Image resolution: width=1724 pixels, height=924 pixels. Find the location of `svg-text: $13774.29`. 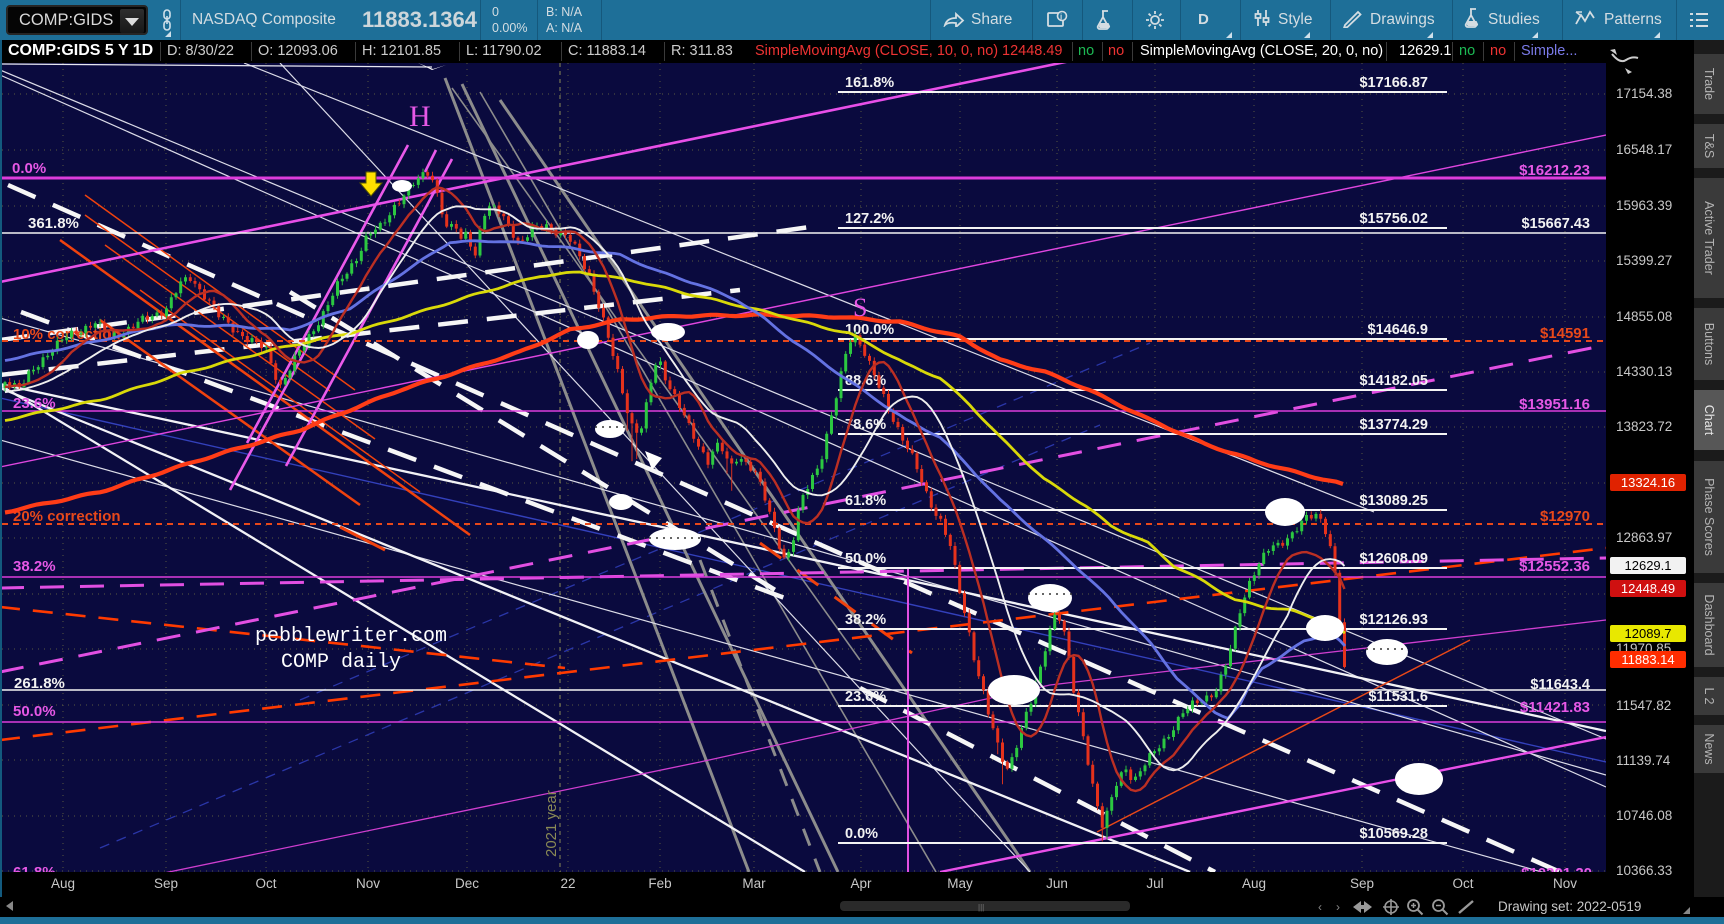

svg-text: $13774.29 is located at coordinates (1393, 425).